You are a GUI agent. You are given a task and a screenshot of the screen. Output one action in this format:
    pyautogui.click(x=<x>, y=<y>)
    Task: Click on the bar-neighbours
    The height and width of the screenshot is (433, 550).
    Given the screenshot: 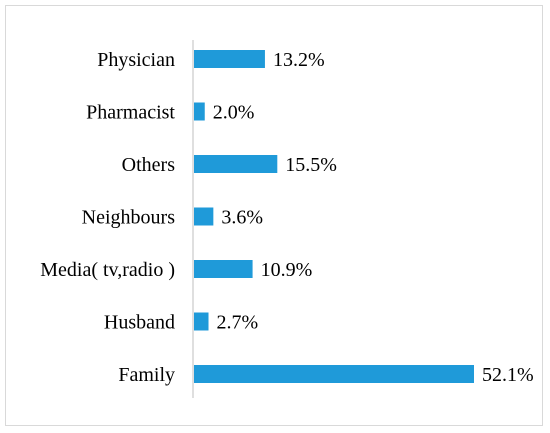 What is the action you would take?
    pyautogui.click(x=204, y=216)
    